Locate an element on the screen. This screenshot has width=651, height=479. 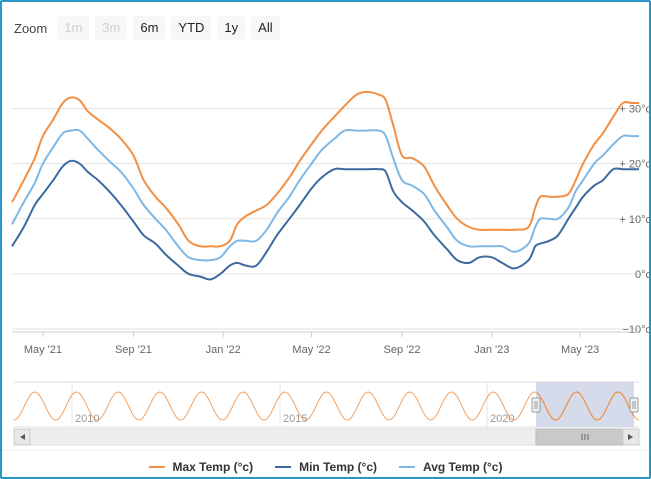
zoom-ytd-button: YTD is located at coordinates (191, 28).